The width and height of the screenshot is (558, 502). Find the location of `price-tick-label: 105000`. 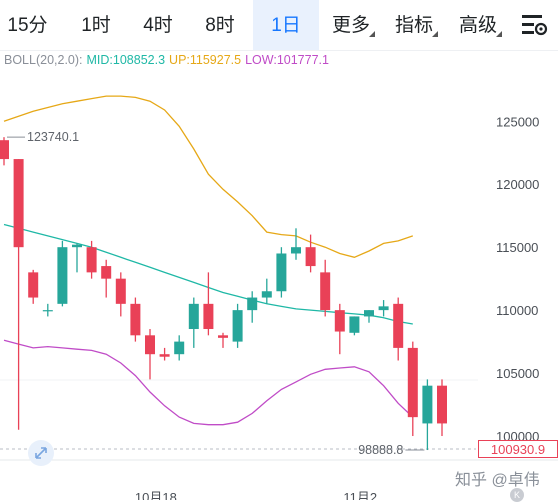

price-tick-label: 105000 is located at coordinates (517, 373).